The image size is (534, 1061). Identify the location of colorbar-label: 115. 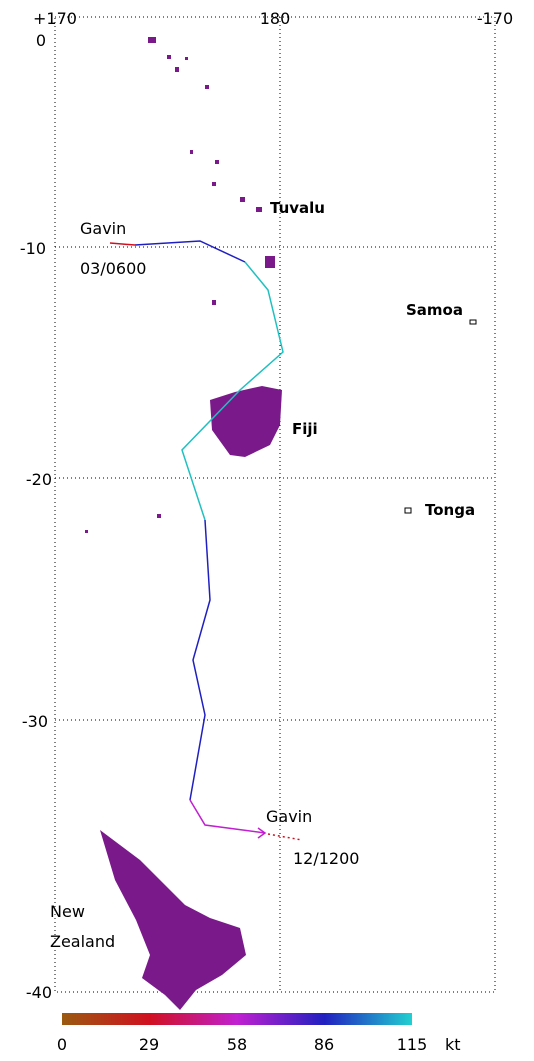
(412, 1044).